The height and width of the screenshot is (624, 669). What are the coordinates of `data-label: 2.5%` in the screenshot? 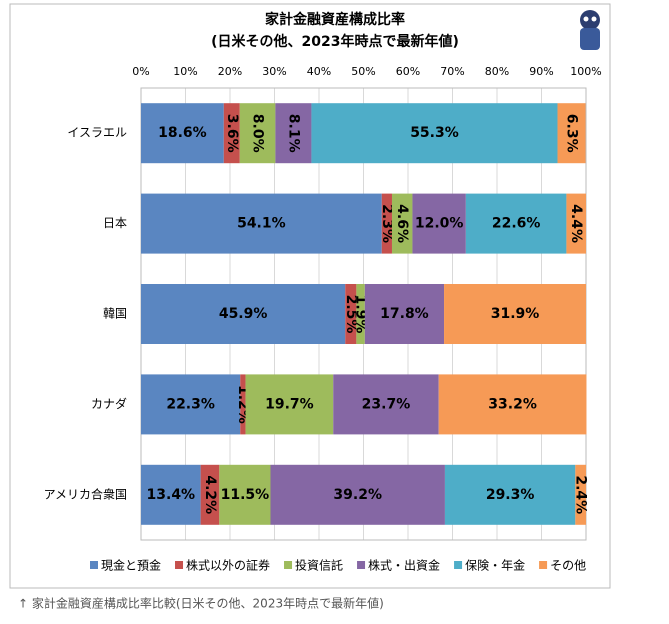 It's located at (351, 314).